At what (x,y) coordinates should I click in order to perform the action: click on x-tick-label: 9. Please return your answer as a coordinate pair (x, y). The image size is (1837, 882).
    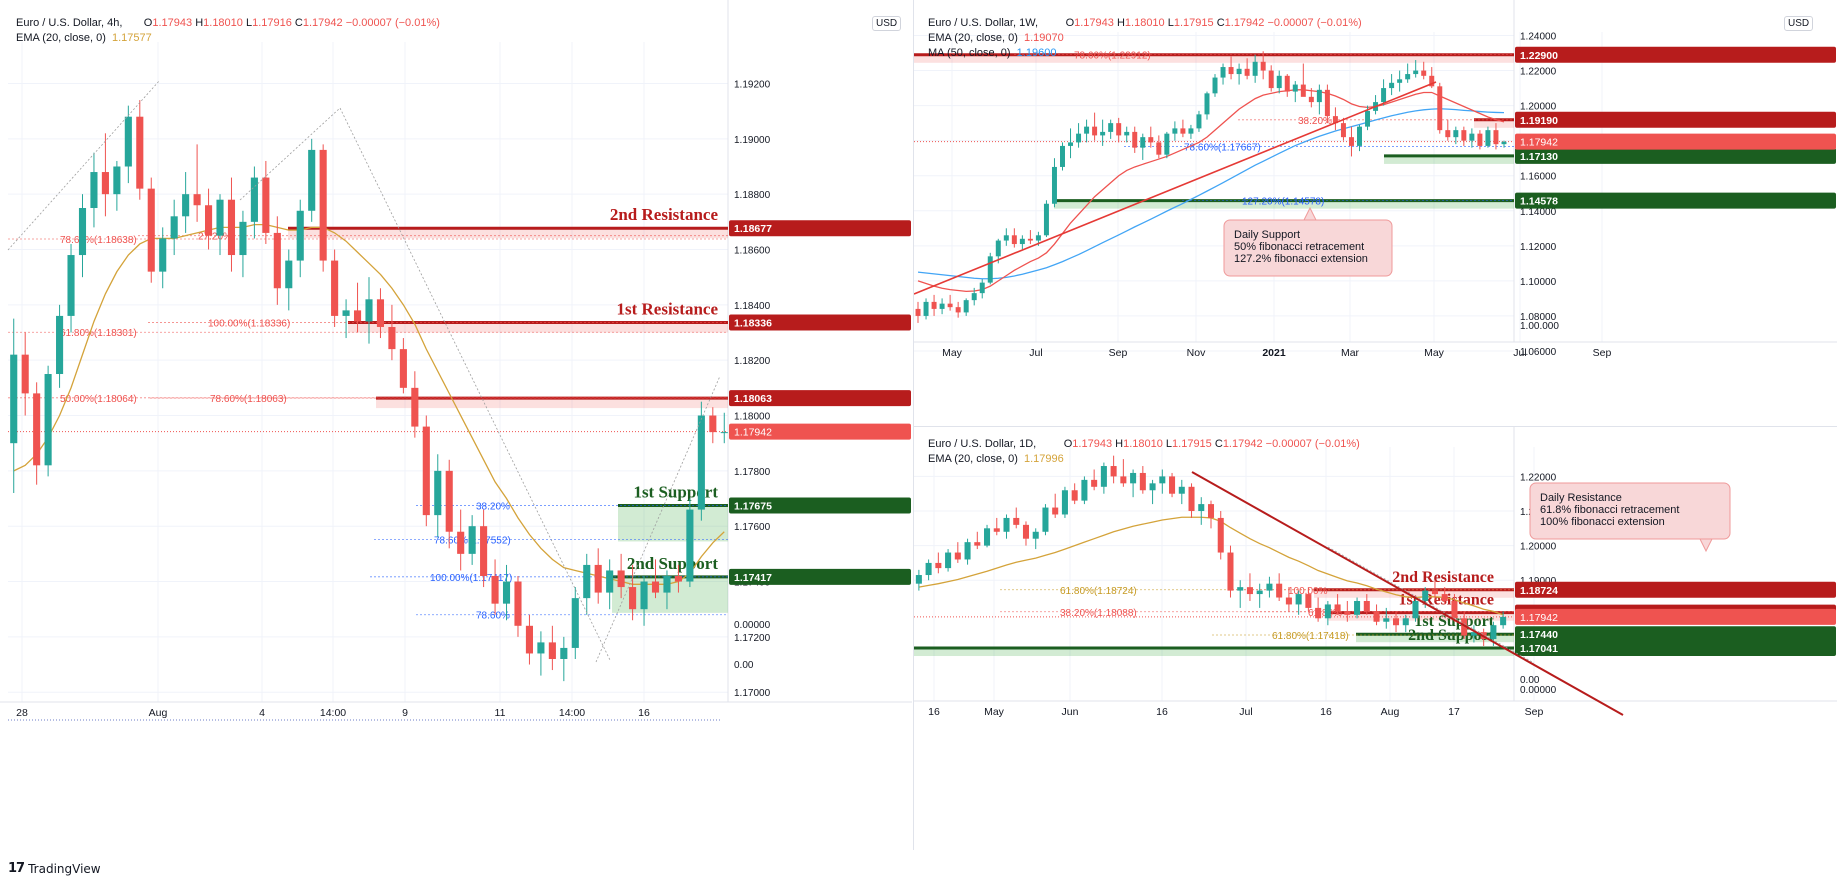
    Looking at the image, I should click on (405, 713).